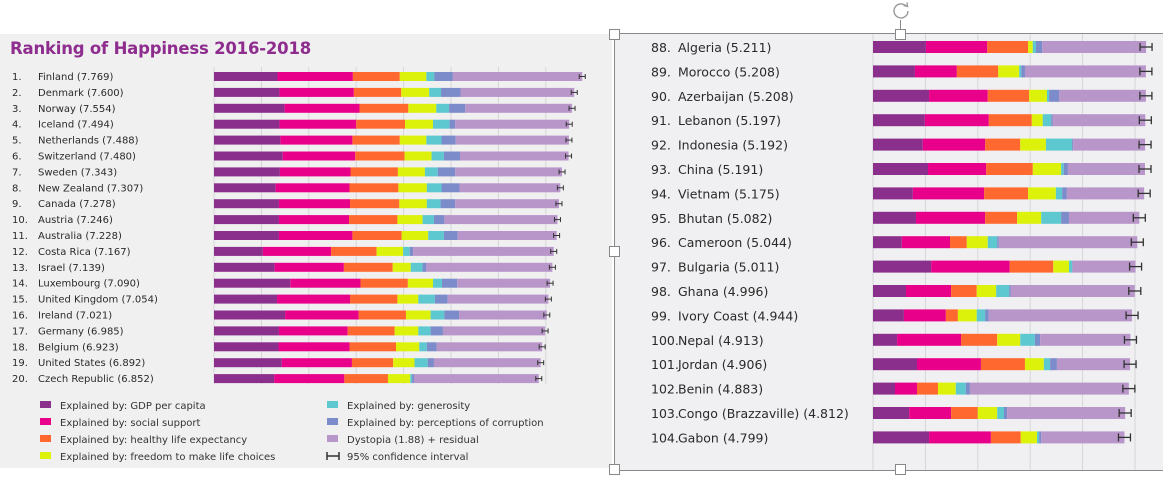 The image size is (1163, 501). I want to click on rank-label: 13., so click(20, 268).